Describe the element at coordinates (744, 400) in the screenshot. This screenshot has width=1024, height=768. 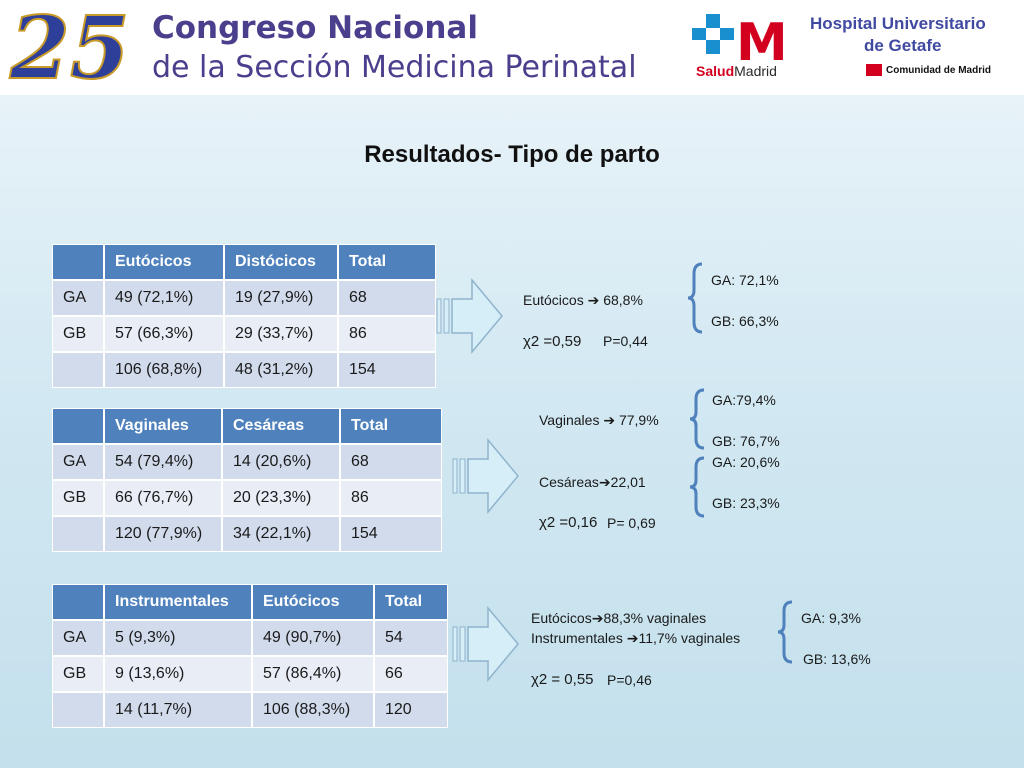
I see `summary2-vaginales-ga: GA:79,4%` at that location.